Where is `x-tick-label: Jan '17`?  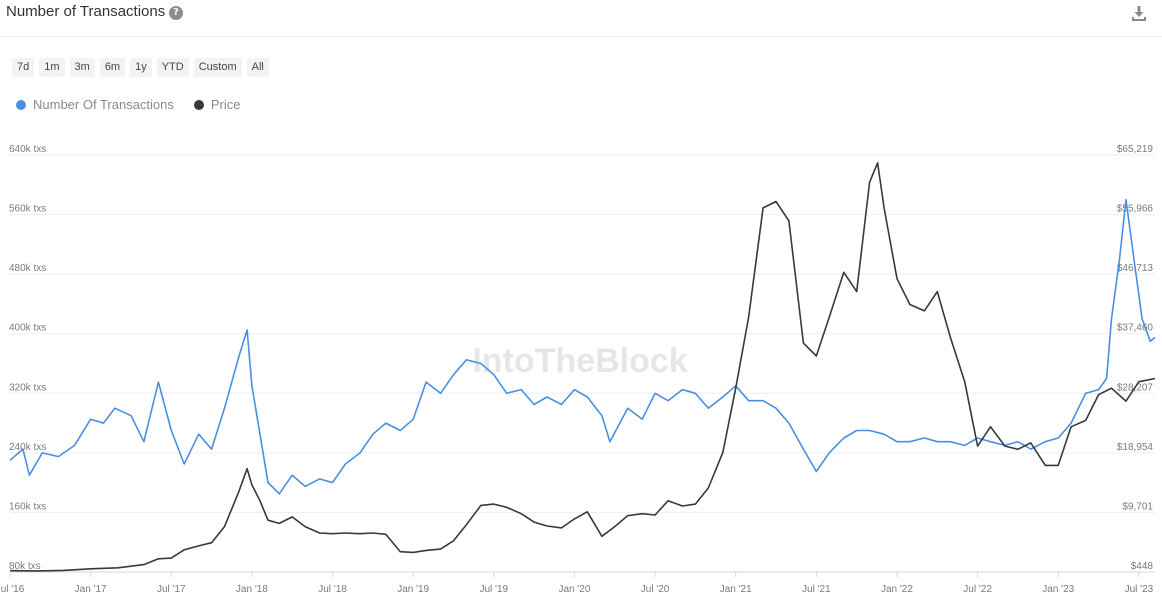 x-tick-label: Jan '17 is located at coordinates (91, 589).